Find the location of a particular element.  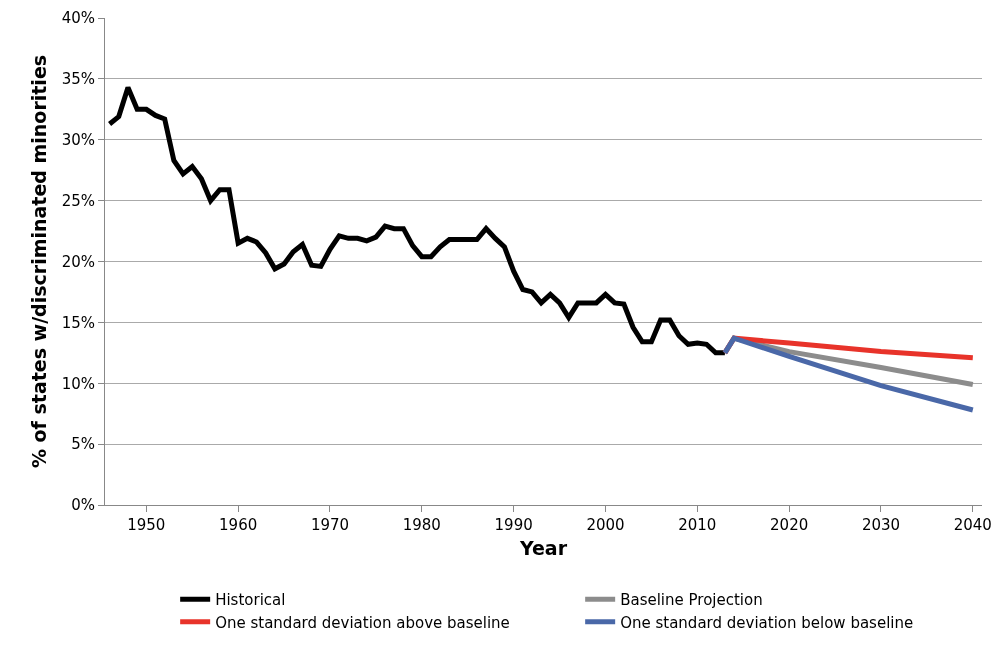

y-tick-label: 10% is located at coordinates (78, 383).